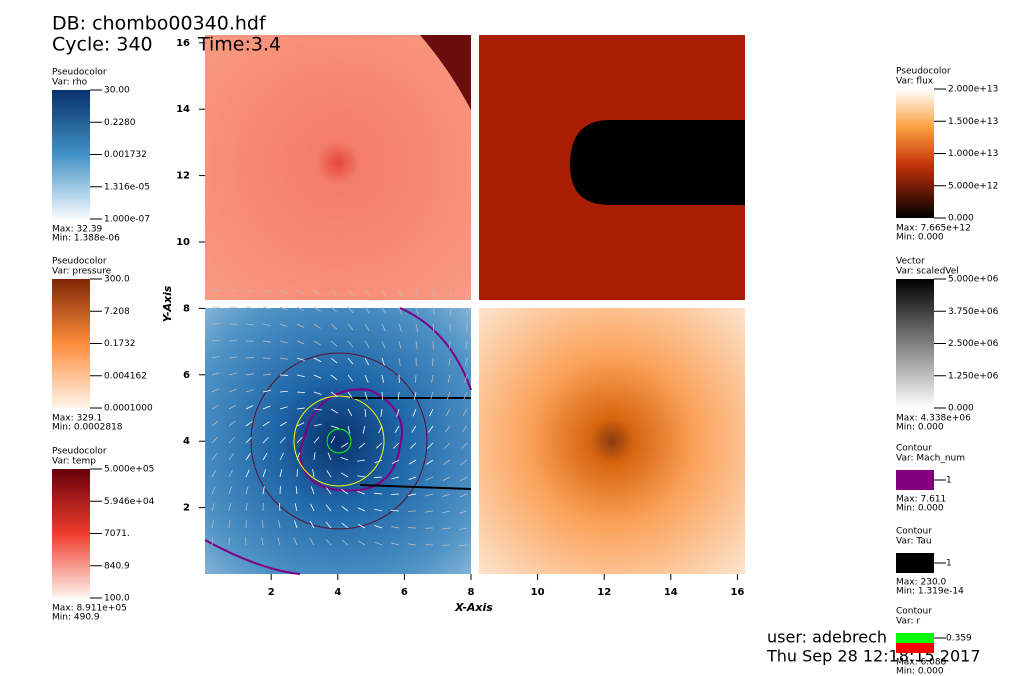 This screenshot has height=676, width=1024. I want to click on mach-contour, so click(350, 440).